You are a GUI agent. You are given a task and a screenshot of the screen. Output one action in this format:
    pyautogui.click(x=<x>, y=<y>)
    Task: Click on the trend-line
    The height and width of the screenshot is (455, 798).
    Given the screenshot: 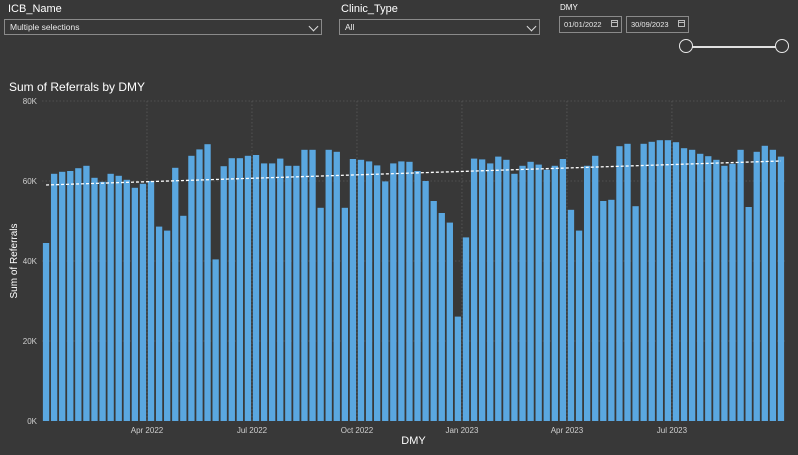 What is the action you would take?
    pyautogui.click(x=413, y=173)
    